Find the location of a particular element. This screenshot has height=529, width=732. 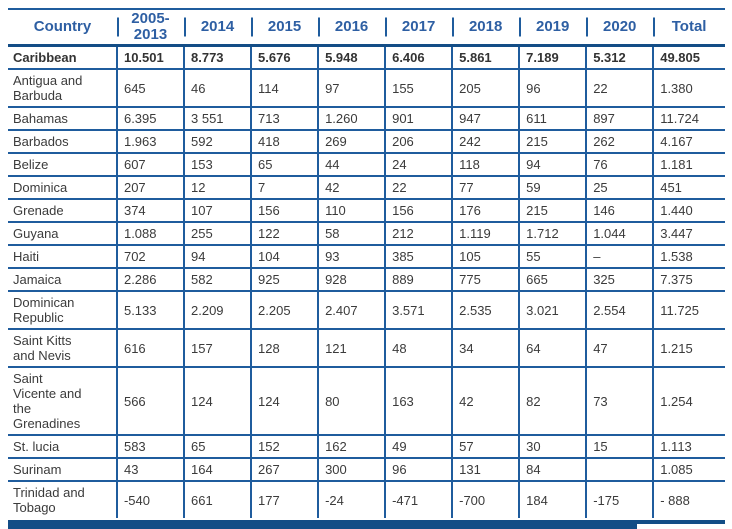

value-cell: 1.254 is located at coordinates (688, 401).